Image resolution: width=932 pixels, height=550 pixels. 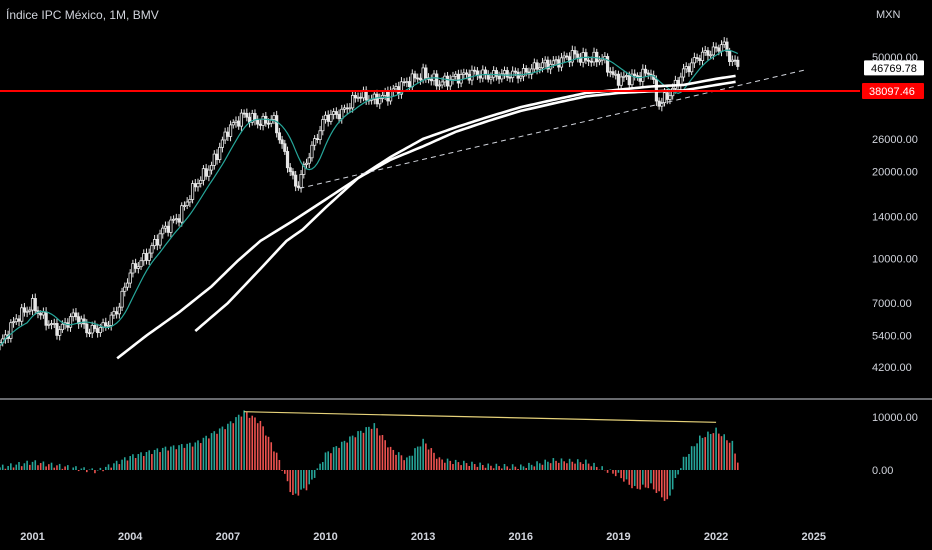 What do you see at coordinates (521, 537) in the screenshot?
I see `time-tick-label: 2016` at bounding box center [521, 537].